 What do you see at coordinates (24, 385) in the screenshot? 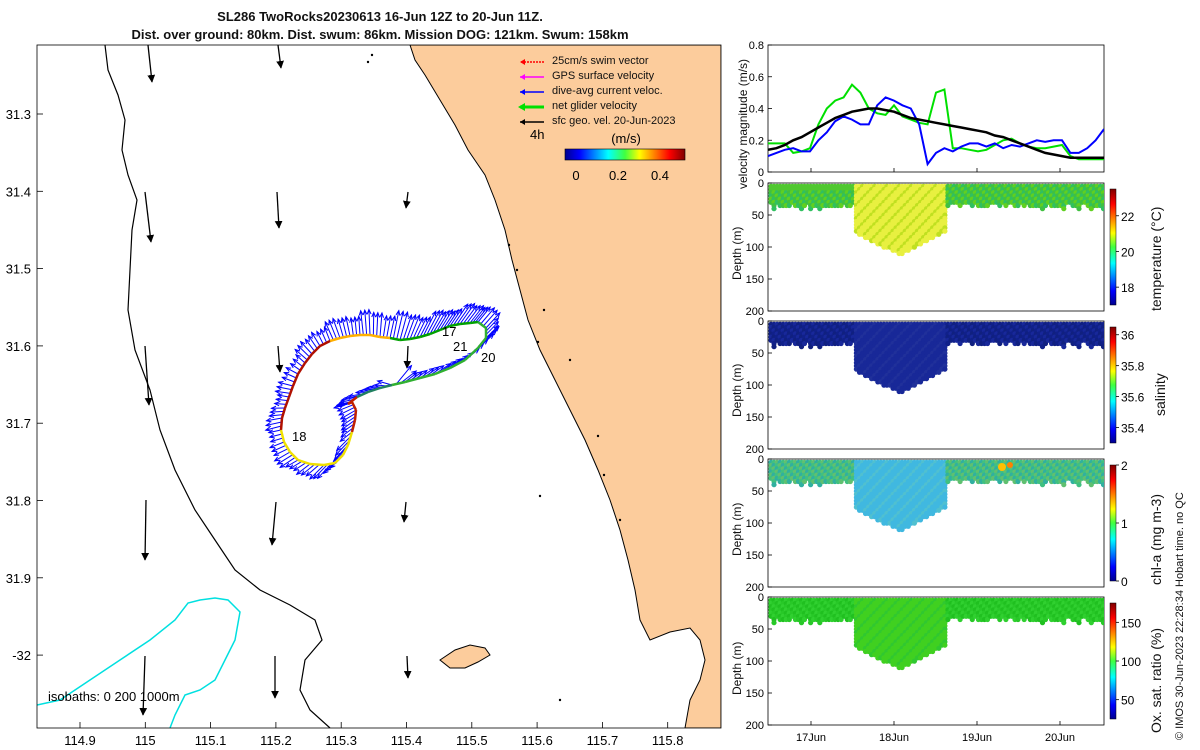
I see `map-y-ticks: 31.331.431.531.631.731.831.9-32` at bounding box center [24, 385].